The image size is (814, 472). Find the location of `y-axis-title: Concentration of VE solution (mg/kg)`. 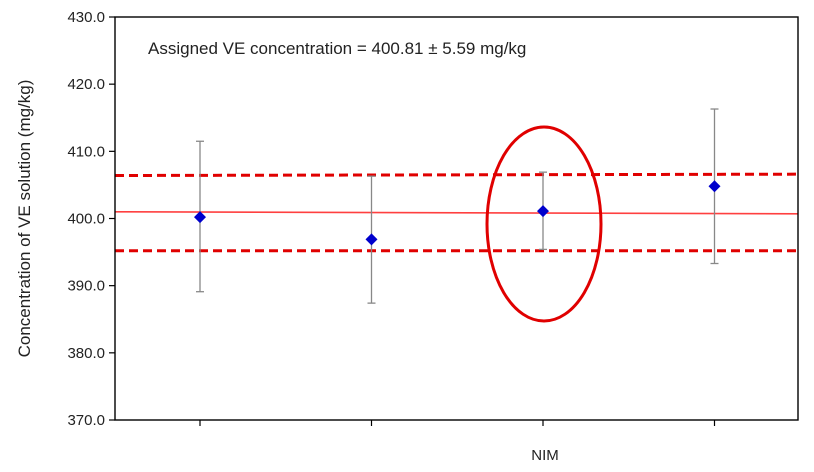

y-axis-title: Concentration of VE solution (mg/kg) is located at coordinates (24, 219).